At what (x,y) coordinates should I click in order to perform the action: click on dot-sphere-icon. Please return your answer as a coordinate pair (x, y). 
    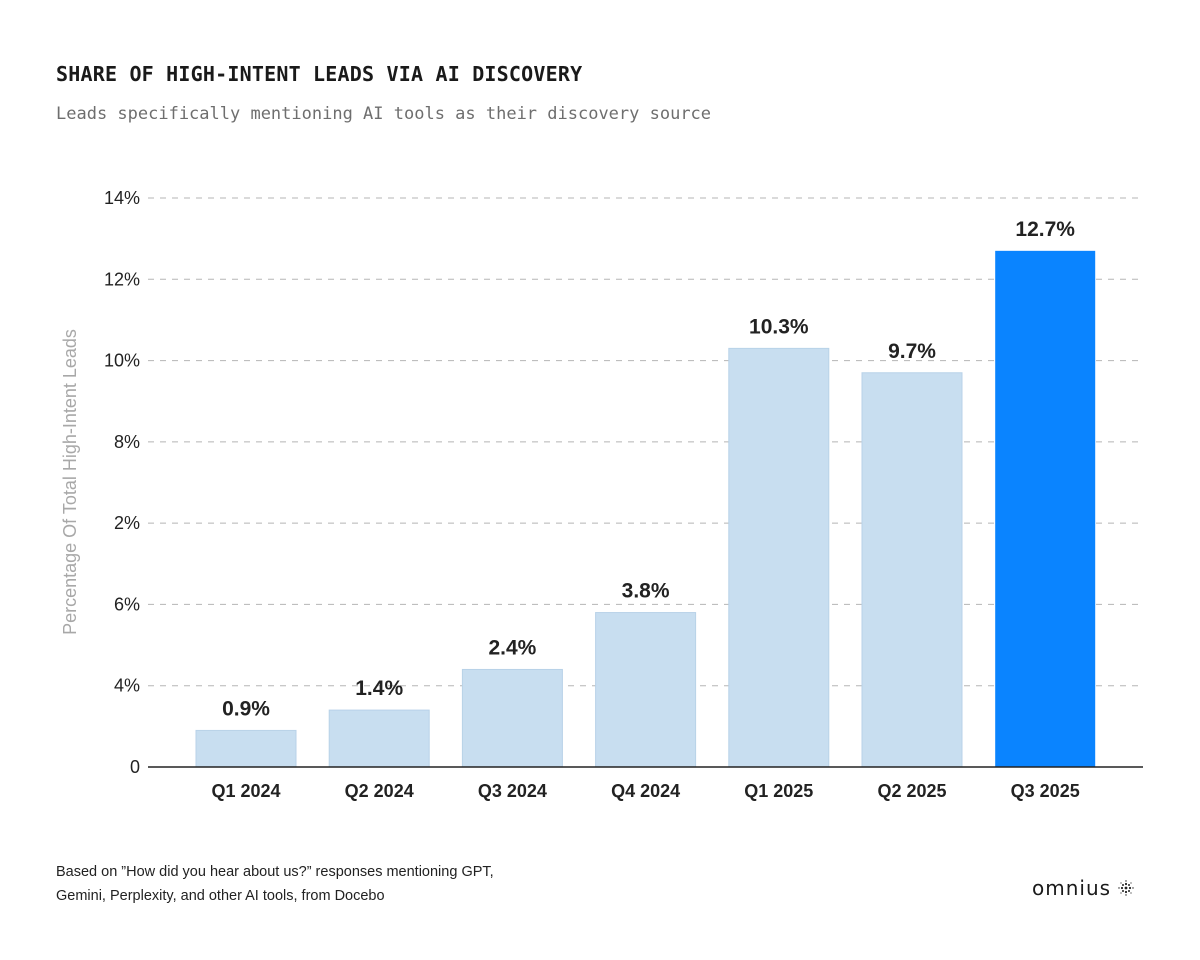
    Looking at the image, I should click on (1126, 888).